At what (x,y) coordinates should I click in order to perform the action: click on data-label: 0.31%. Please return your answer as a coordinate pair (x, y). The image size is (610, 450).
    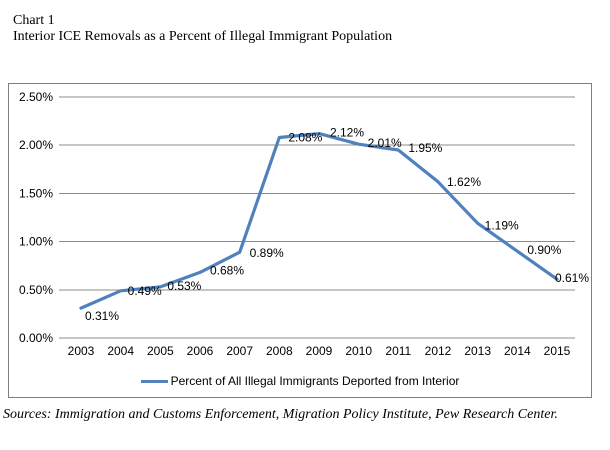
    Looking at the image, I should click on (102, 316).